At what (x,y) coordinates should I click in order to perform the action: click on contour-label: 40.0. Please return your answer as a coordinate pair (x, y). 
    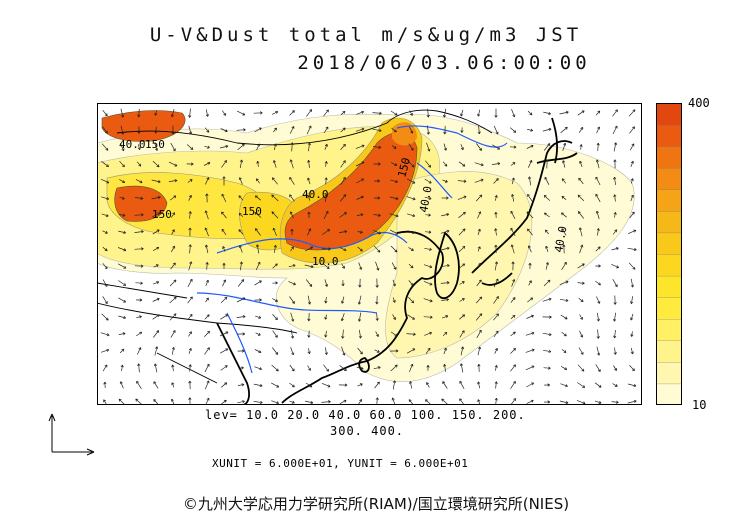
    Looking at the image, I should click on (425, 199).